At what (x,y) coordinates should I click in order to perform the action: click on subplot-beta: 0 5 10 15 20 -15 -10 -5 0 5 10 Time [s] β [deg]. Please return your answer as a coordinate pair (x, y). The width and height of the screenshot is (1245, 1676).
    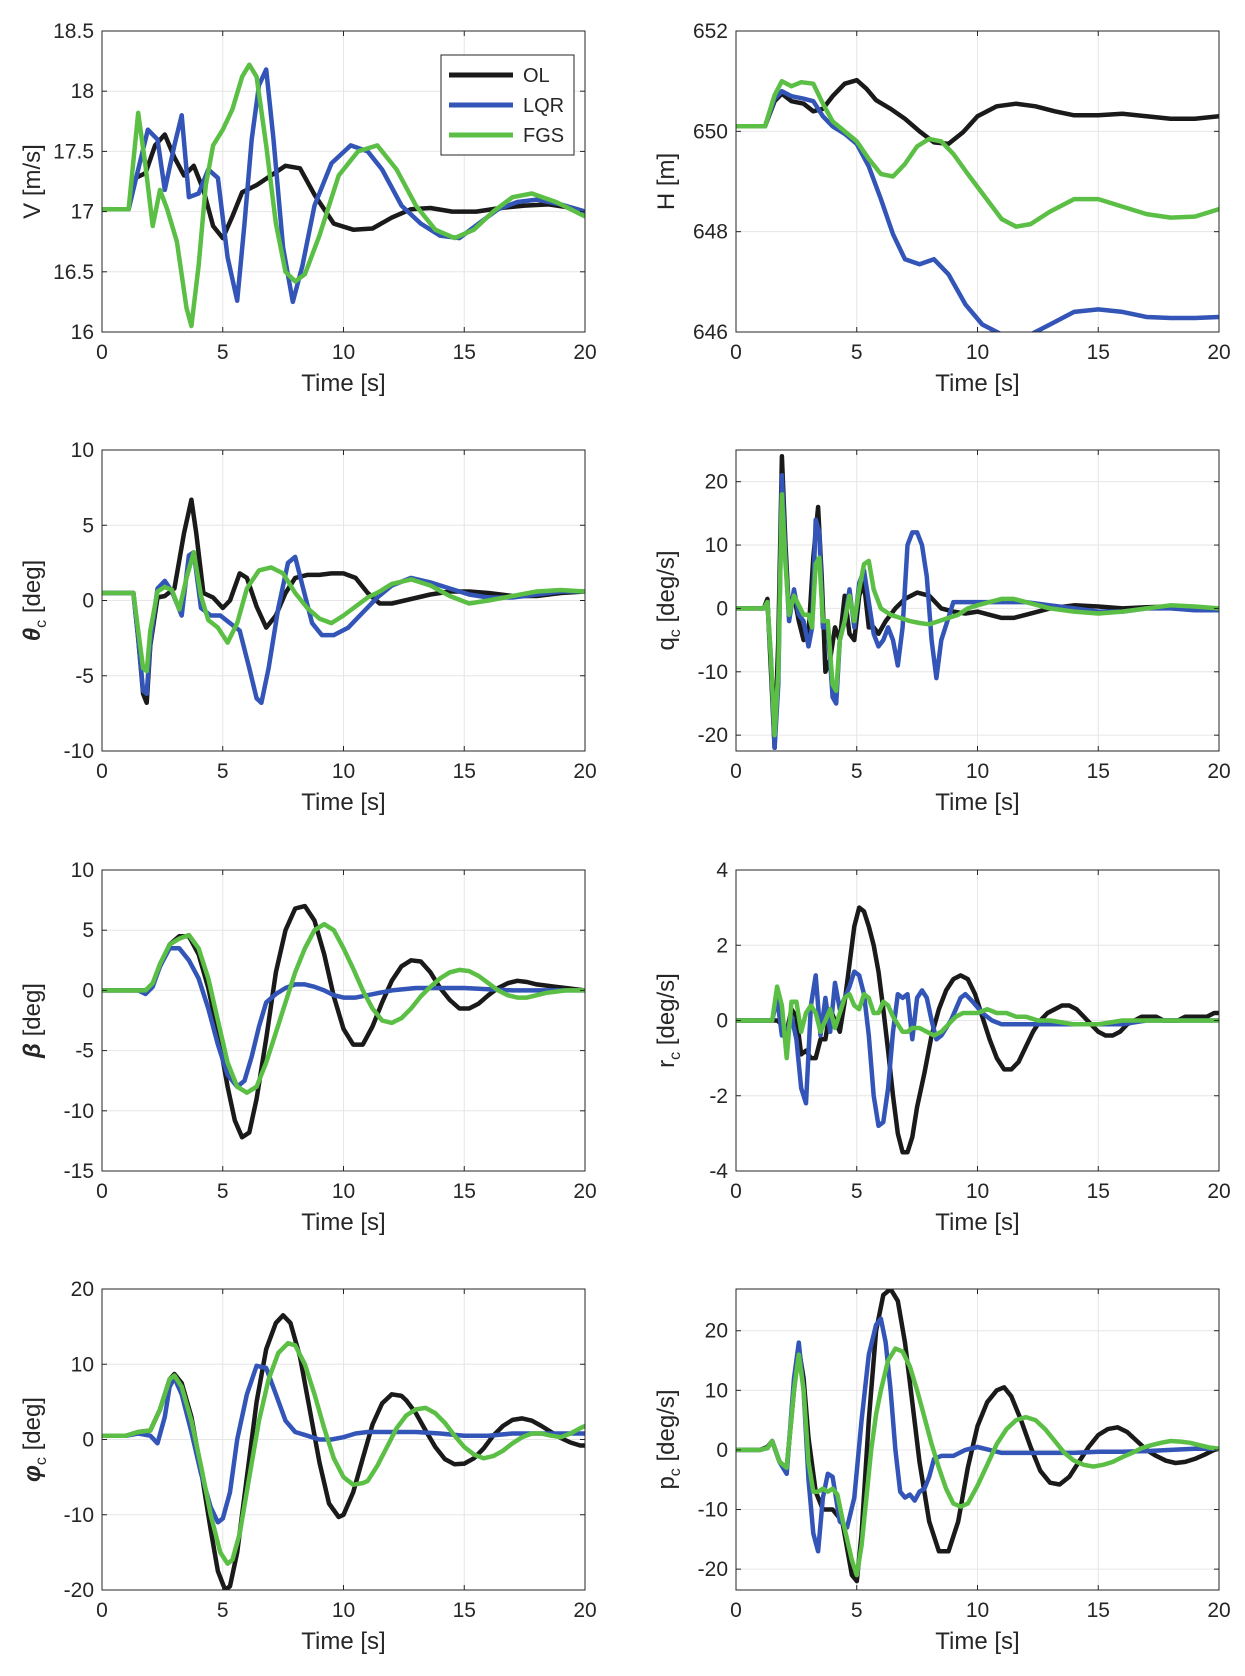
    Looking at the image, I should click on (308, 1047).